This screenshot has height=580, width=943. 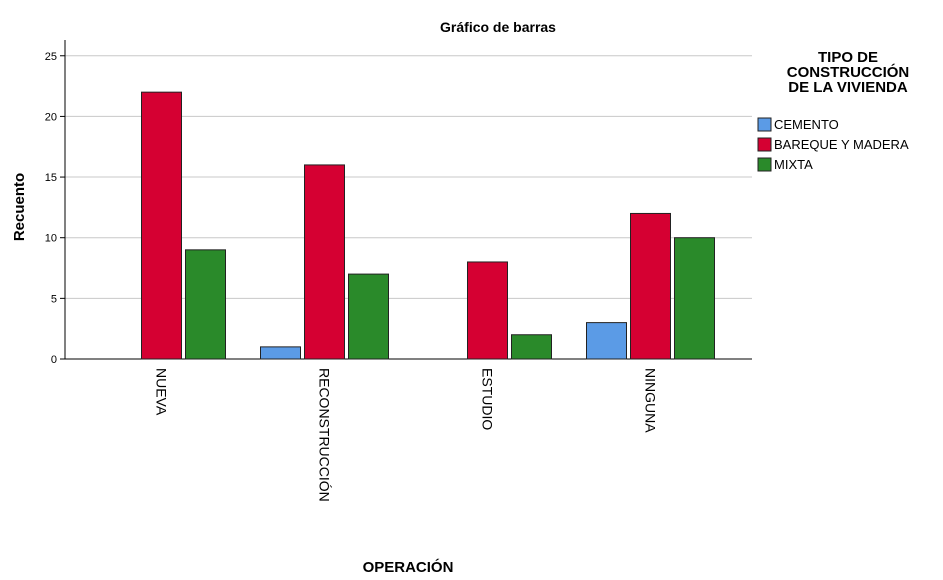 I want to click on chart-title: Gráfico de barras, so click(x=498, y=27).